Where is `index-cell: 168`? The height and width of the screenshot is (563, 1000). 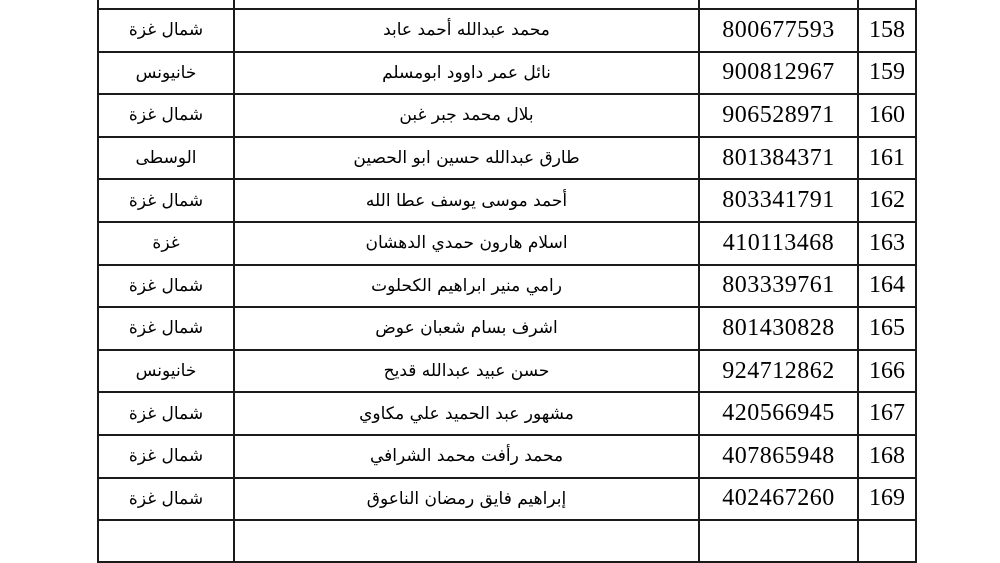 index-cell: 168 is located at coordinates (887, 456).